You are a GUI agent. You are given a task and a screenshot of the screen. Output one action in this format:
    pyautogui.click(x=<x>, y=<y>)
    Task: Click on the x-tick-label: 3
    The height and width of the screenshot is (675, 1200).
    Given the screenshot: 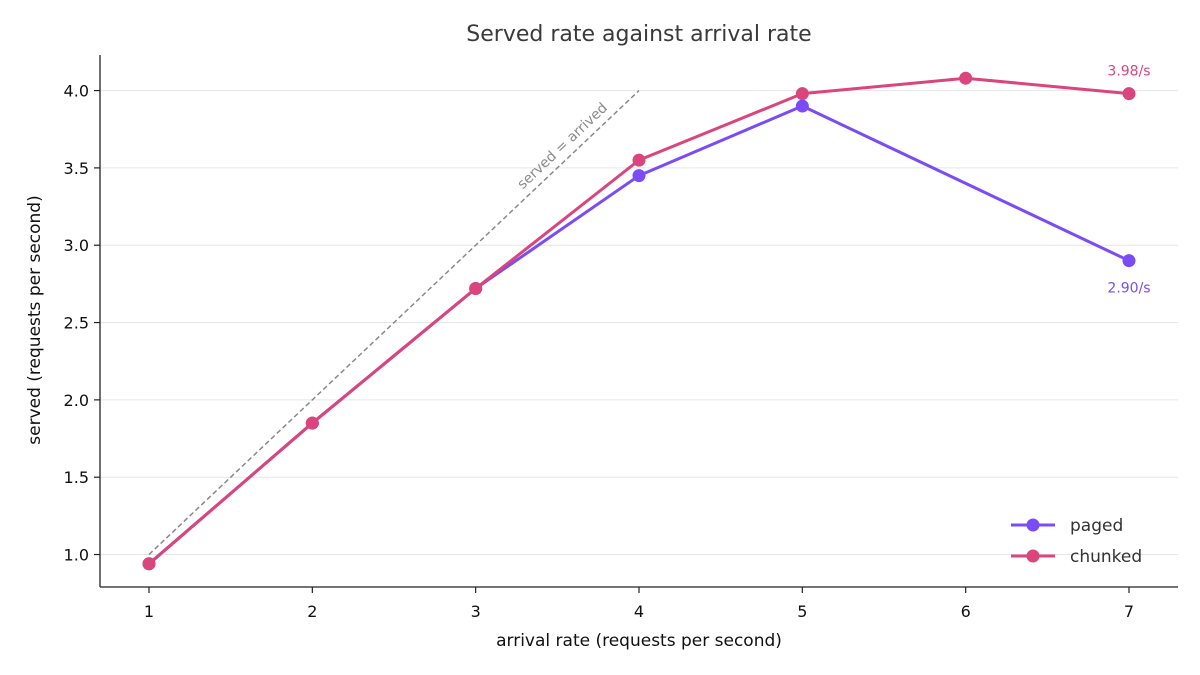 What is the action you would take?
    pyautogui.click(x=476, y=611)
    